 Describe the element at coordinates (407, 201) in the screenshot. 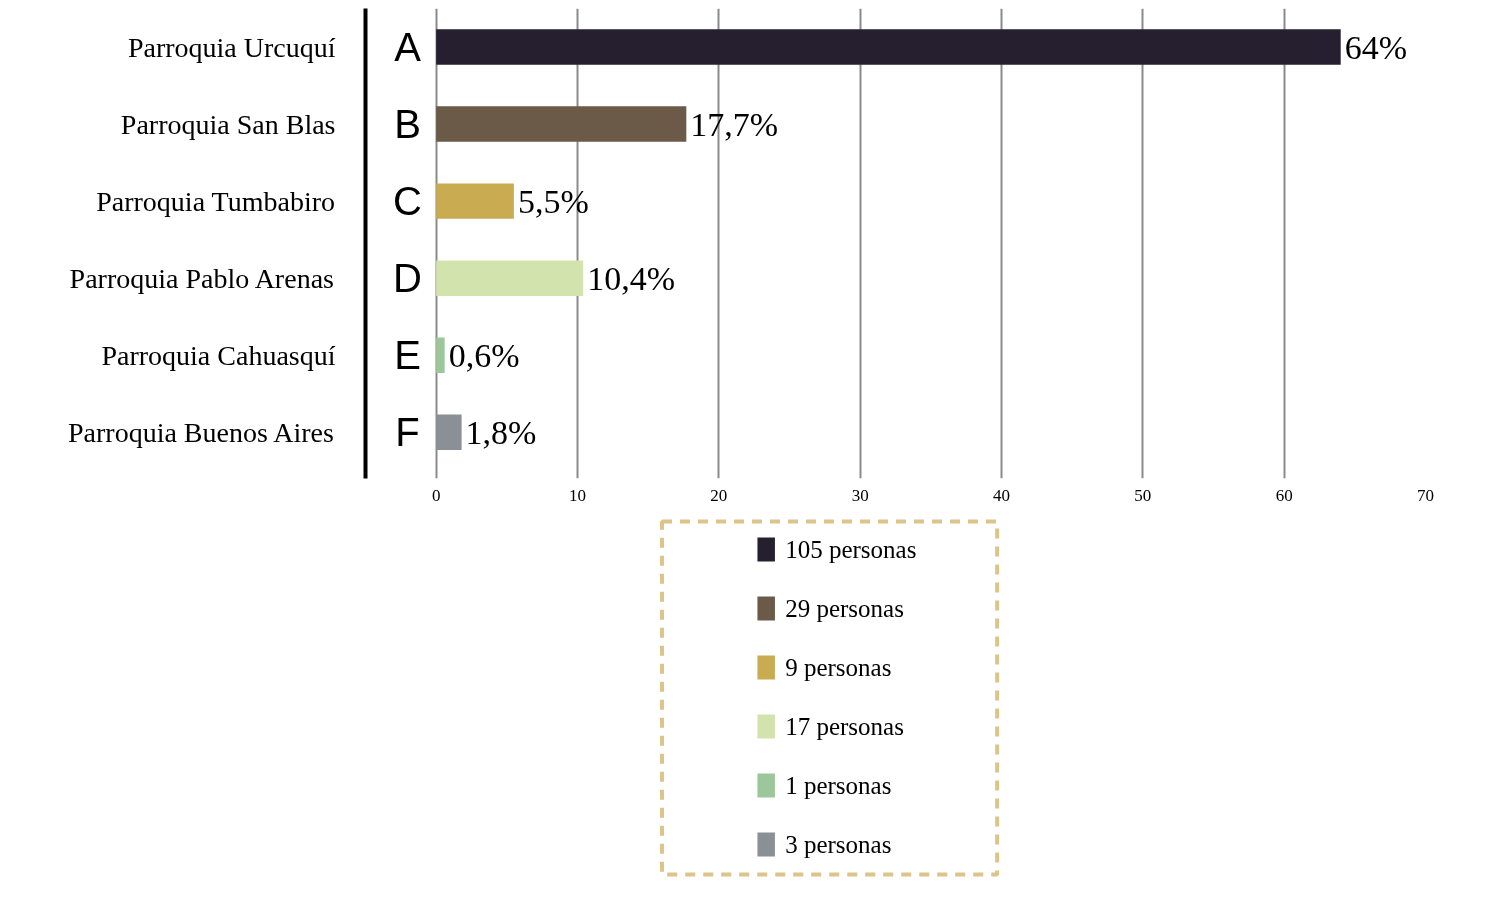

I see `annotation: C` at that location.